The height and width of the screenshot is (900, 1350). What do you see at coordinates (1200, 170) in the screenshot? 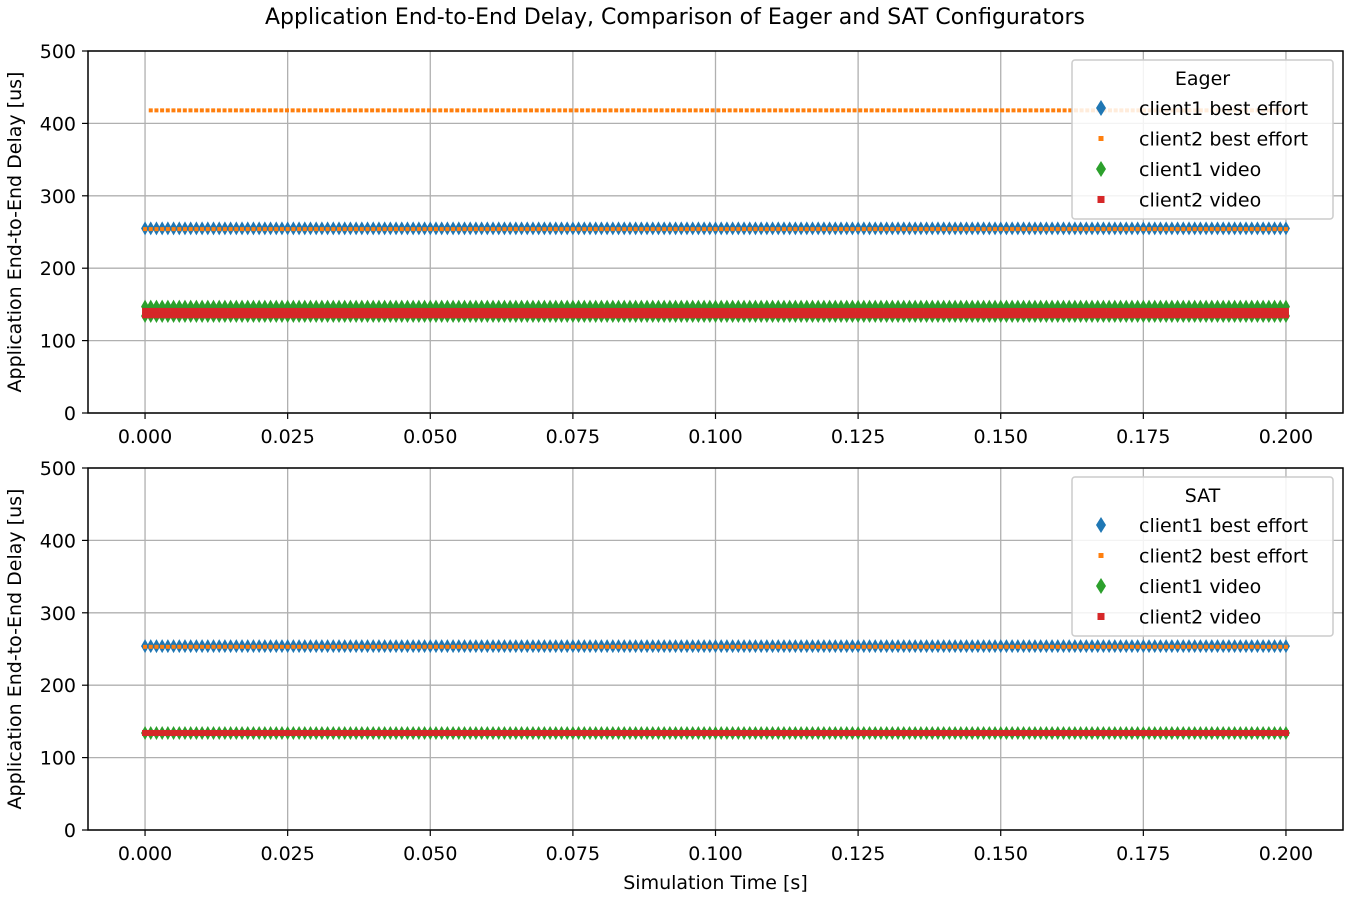
I see `legend-label: client1 video` at bounding box center [1200, 170].